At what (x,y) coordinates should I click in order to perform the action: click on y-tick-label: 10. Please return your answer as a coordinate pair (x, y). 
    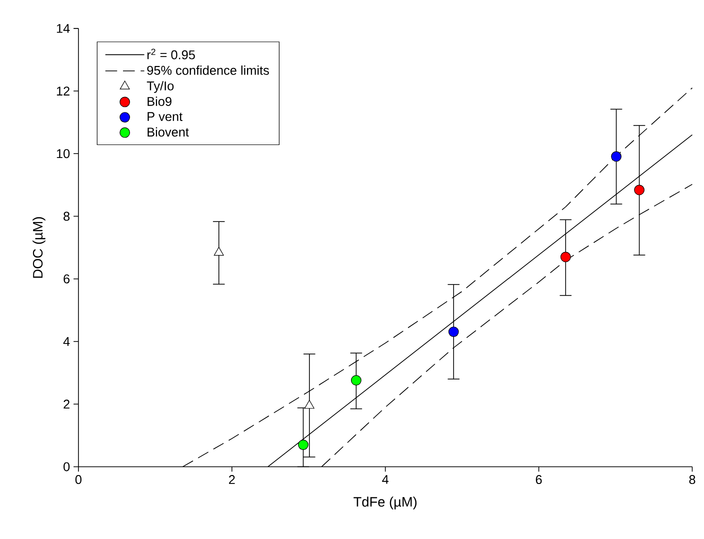
    Looking at the image, I should click on (63, 153).